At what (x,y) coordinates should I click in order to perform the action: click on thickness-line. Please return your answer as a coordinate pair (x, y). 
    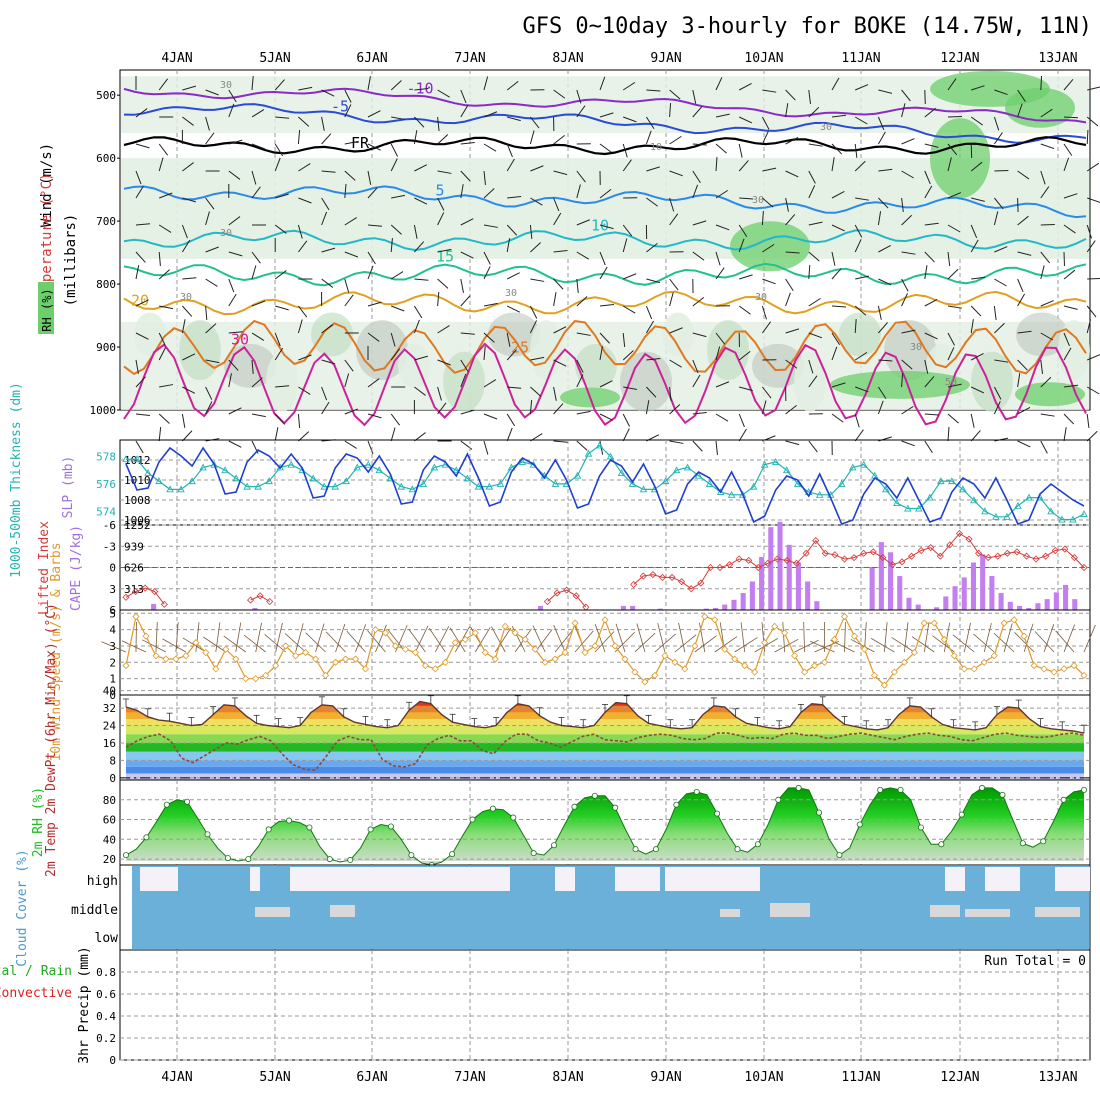
    Looking at the image, I should click on (605, 482).